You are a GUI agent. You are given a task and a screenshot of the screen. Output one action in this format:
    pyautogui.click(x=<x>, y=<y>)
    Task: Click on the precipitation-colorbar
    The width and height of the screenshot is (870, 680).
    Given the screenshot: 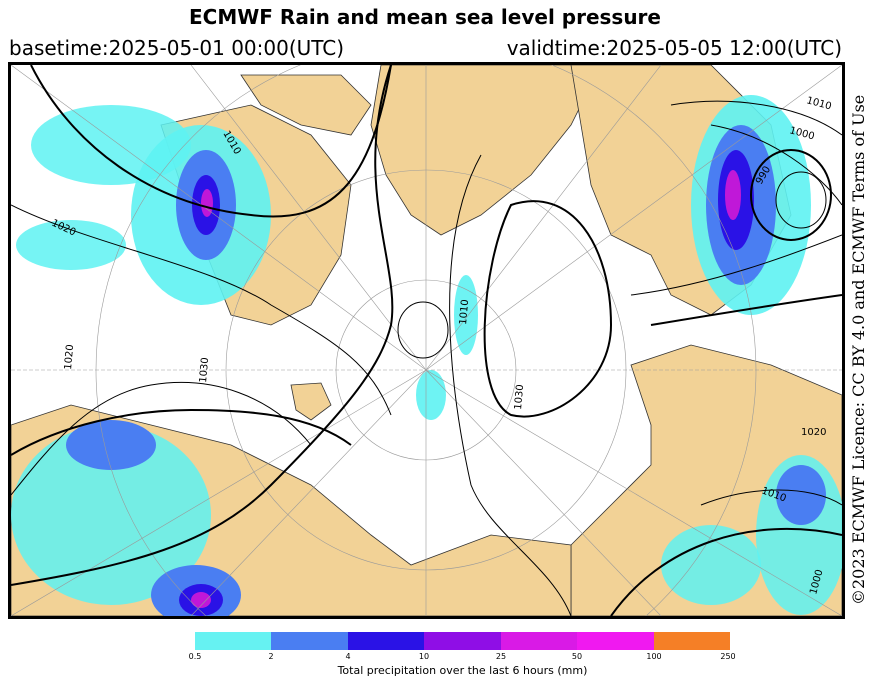 What is the action you would take?
    pyautogui.click(x=462, y=641)
    